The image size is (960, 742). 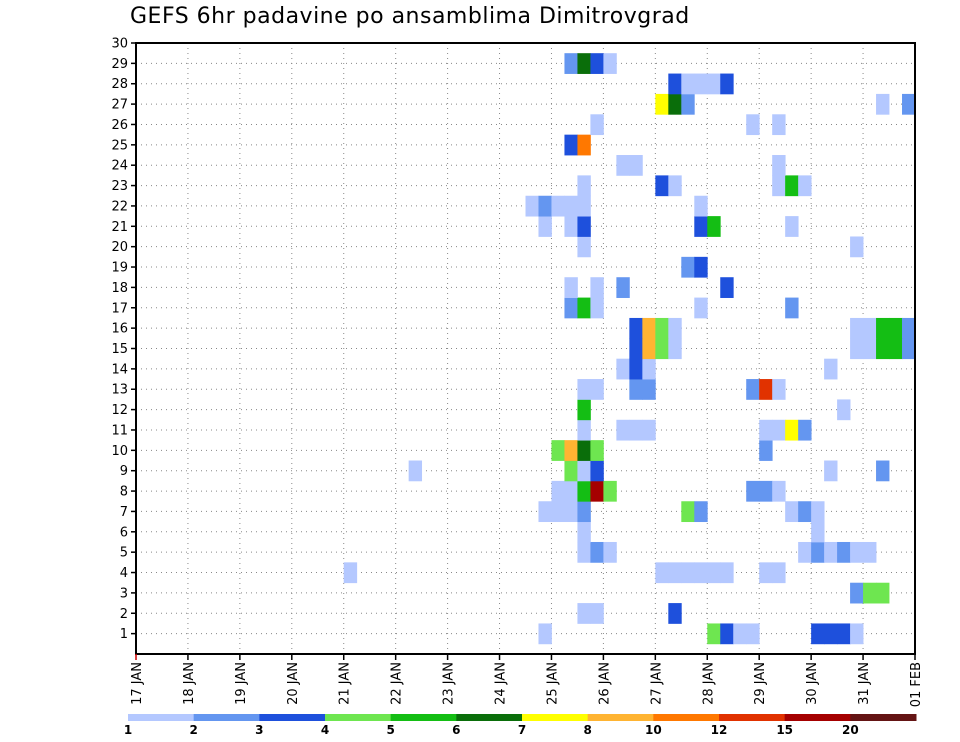 What do you see at coordinates (119, 186) in the screenshot?
I see `y-tick-label: 23` at bounding box center [119, 186].